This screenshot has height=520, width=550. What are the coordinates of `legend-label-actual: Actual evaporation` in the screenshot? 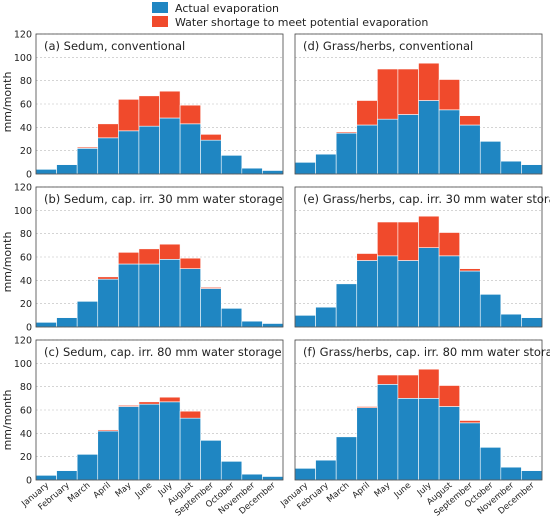 It's located at (227, 8).